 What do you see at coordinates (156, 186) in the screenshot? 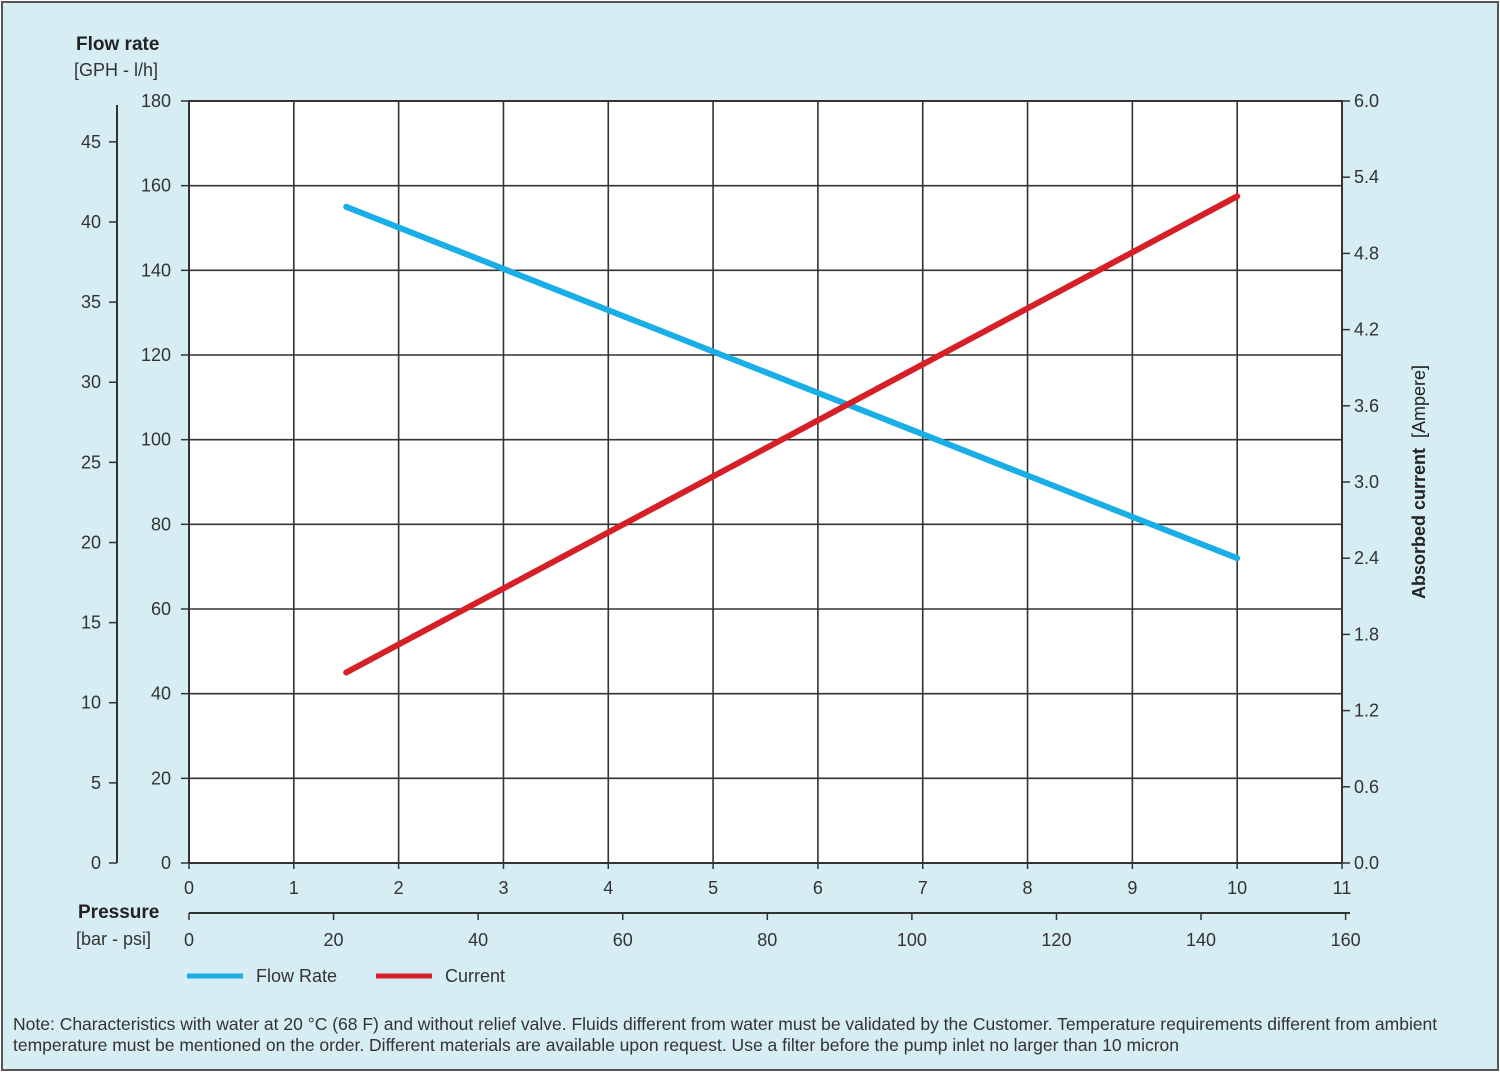
I see `lh-tick-label: 160` at bounding box center [156, 186].